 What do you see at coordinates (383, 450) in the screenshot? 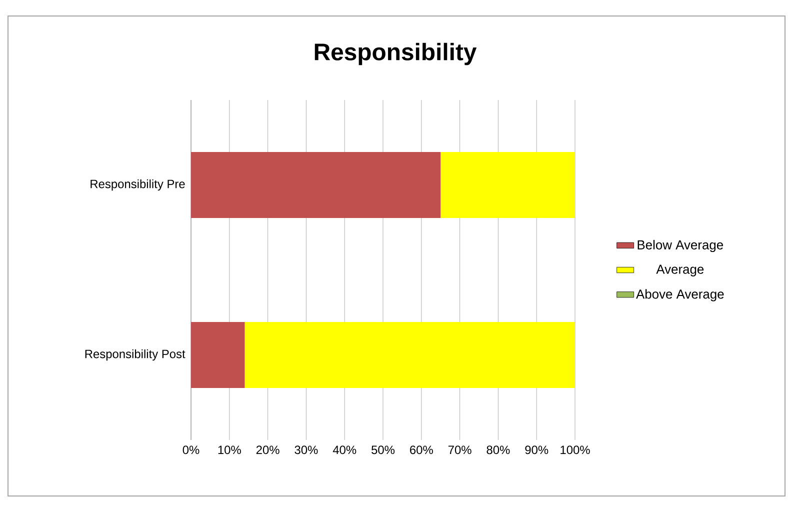
I see `x-tick-label: 50%` at bounding box center [383, 450].